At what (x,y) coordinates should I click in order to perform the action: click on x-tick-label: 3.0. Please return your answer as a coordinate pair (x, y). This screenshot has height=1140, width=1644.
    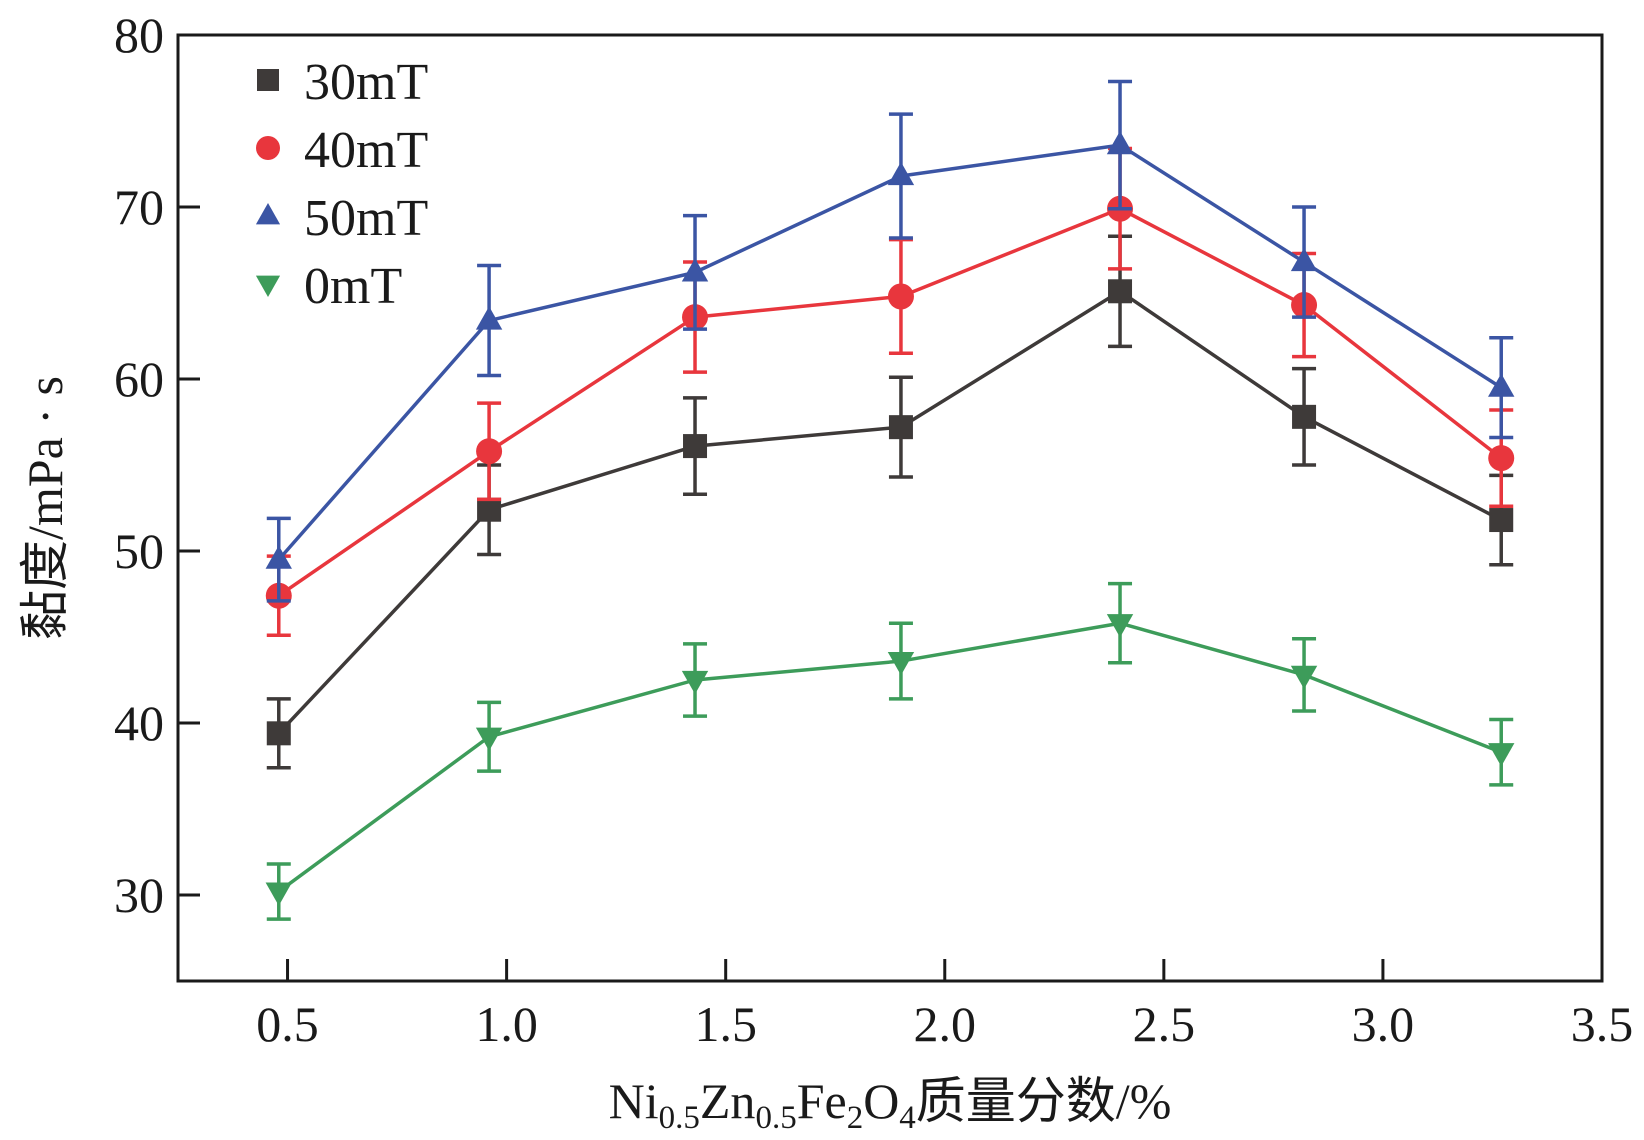
    Looking at the image, I should click on (1383, 1024).